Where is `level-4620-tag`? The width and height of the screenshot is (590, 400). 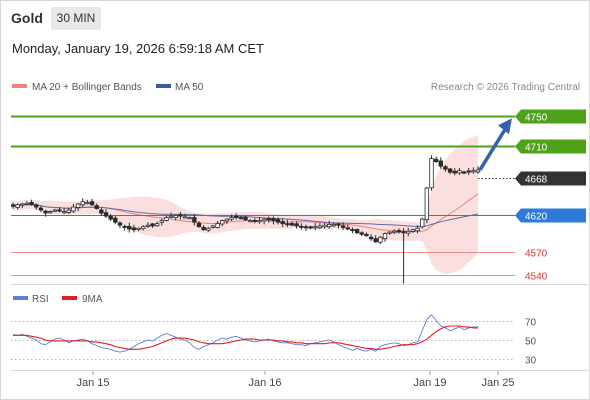
level-4620-tag is located at coordinates (550, 215).